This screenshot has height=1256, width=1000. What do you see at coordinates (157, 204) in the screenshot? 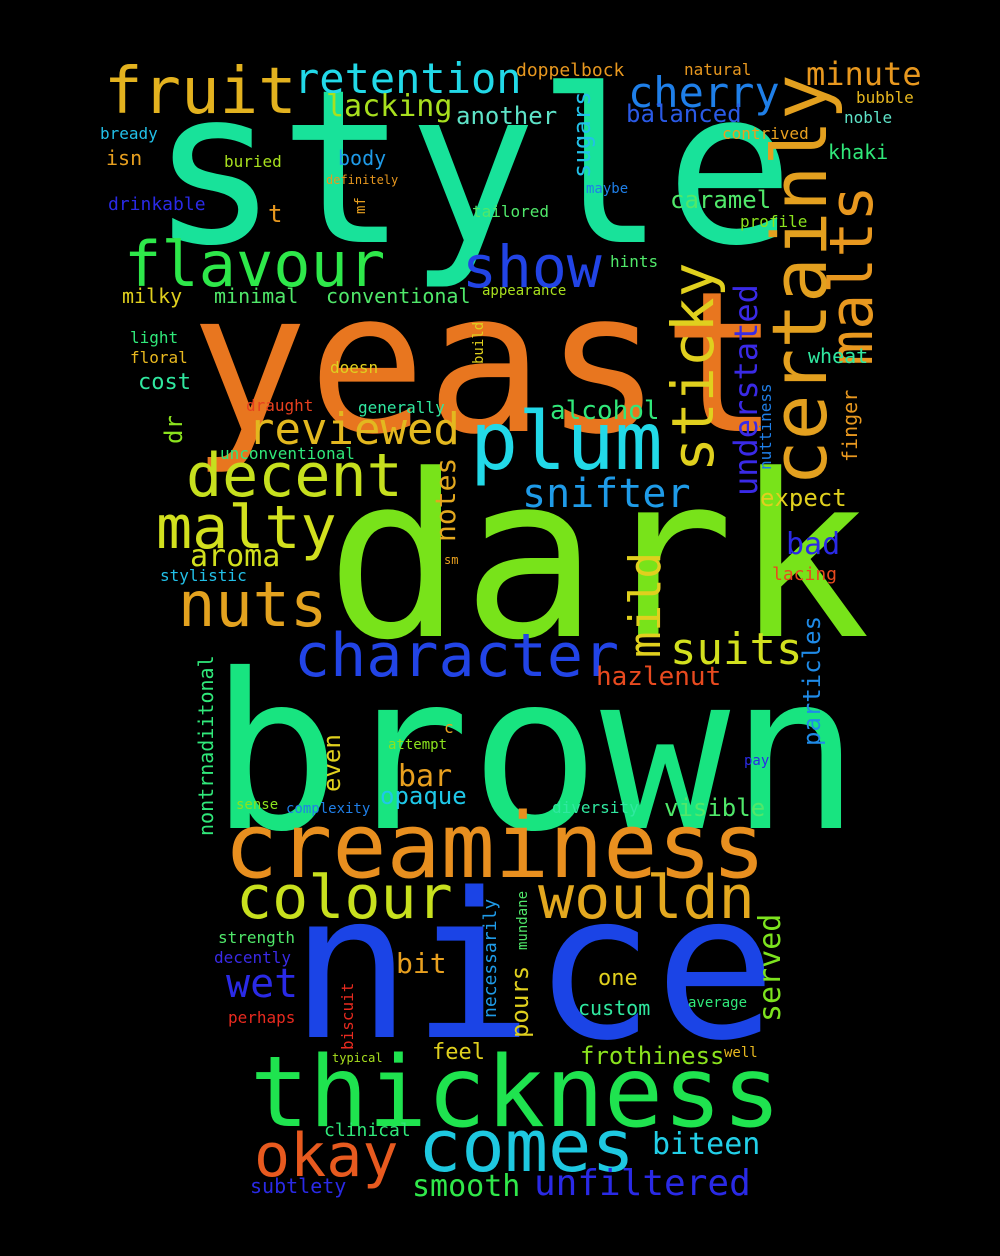
I see `word: drinkable` at bounding box center [157, 204].